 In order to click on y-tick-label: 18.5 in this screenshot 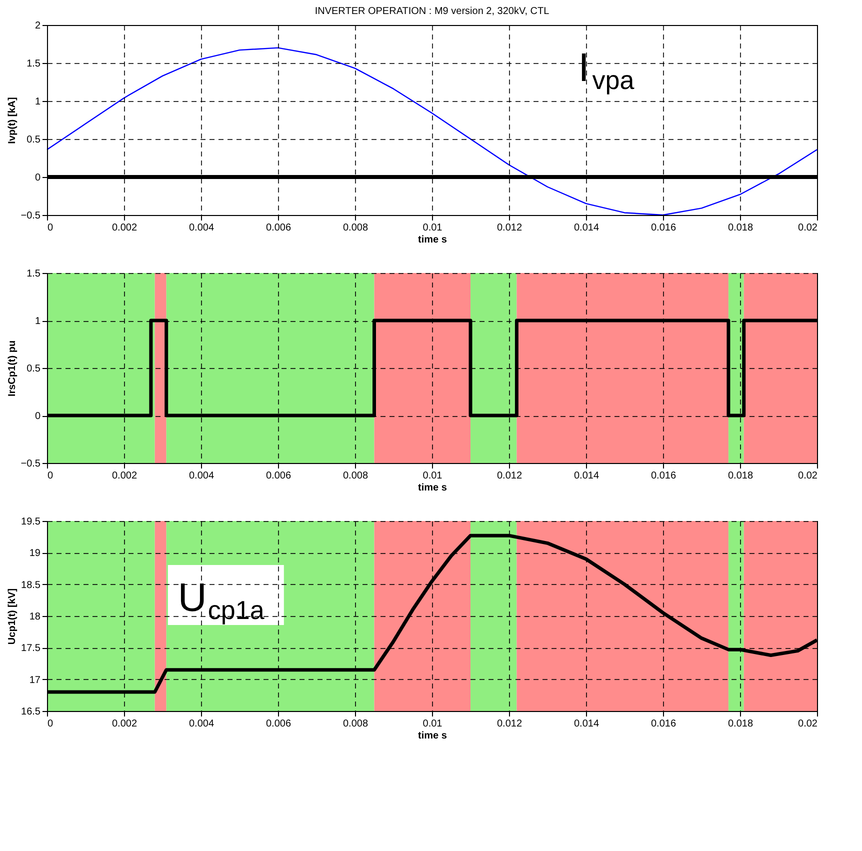, I will do `click(31, 585)`.